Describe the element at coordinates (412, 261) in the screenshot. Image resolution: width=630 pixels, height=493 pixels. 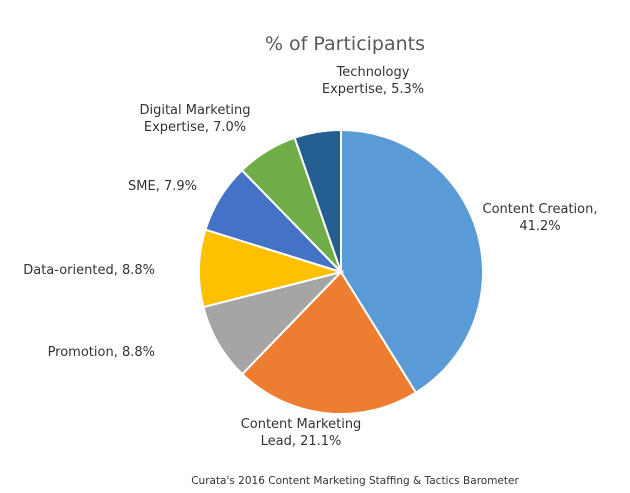
I see `pie-slice-content-creation` at that location.